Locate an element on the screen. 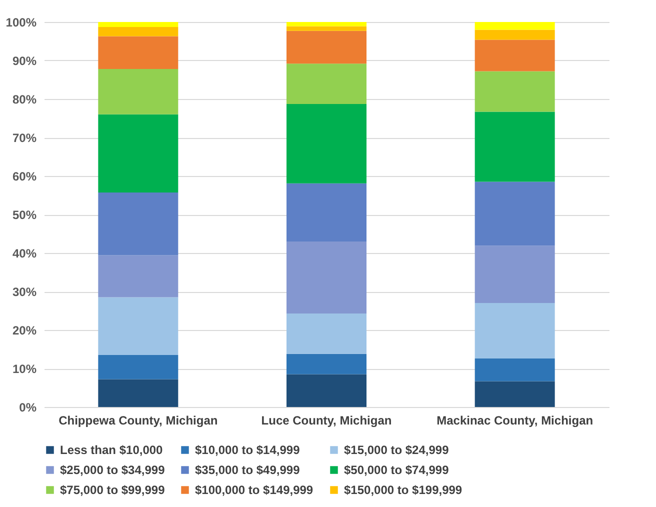 The image size is (656, 507). legend-label: $75,000 to $99,999 is located at coordinates (113, 490).